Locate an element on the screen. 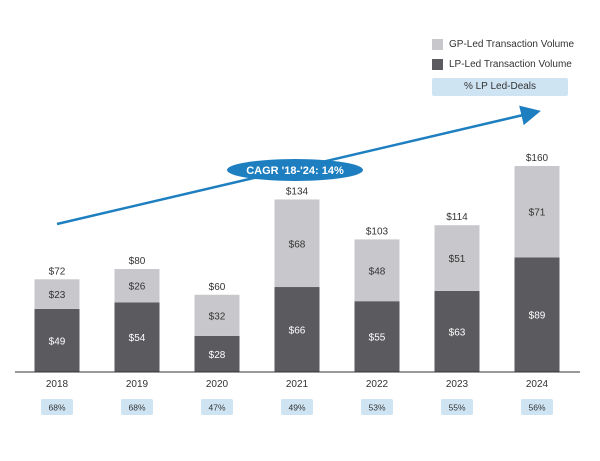 The width and height of the screenshot is (600, 461). x-tick-label-2024: 2024 is located at coordinates (537, 384).